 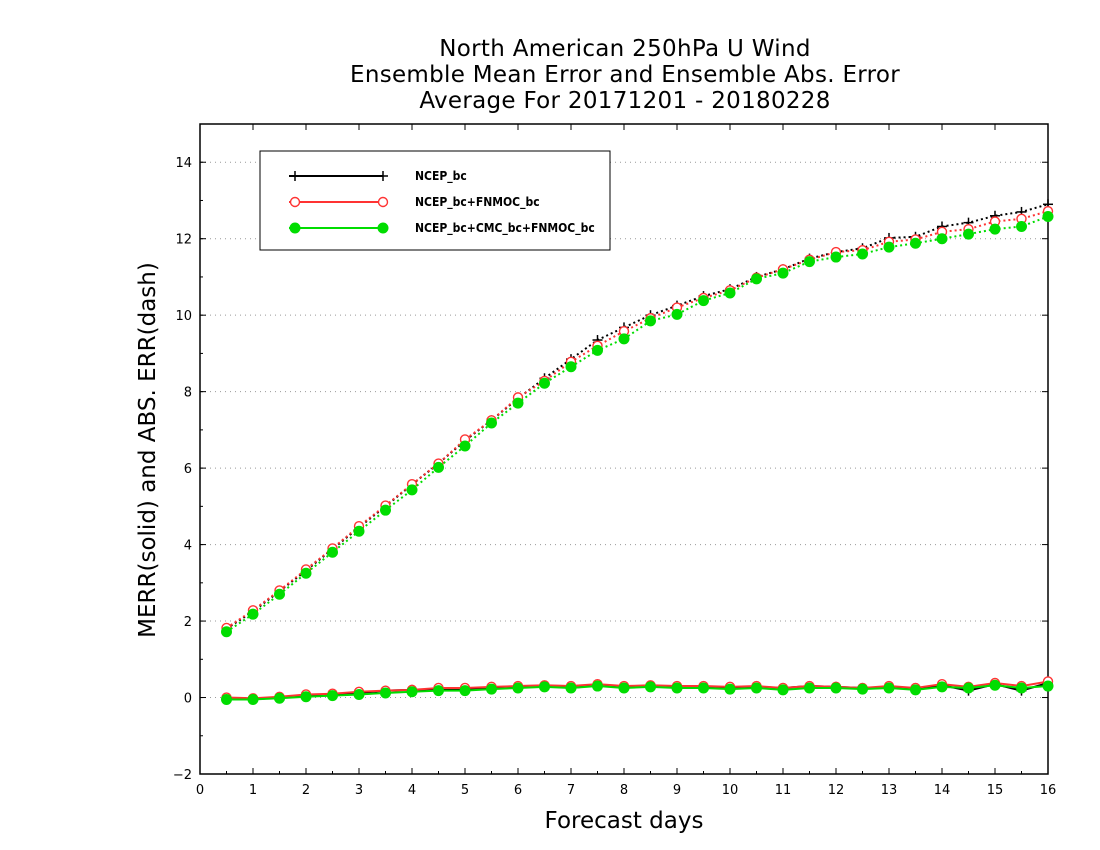 I want to click on x-tick-label: 14, so click(x=942, y=790).